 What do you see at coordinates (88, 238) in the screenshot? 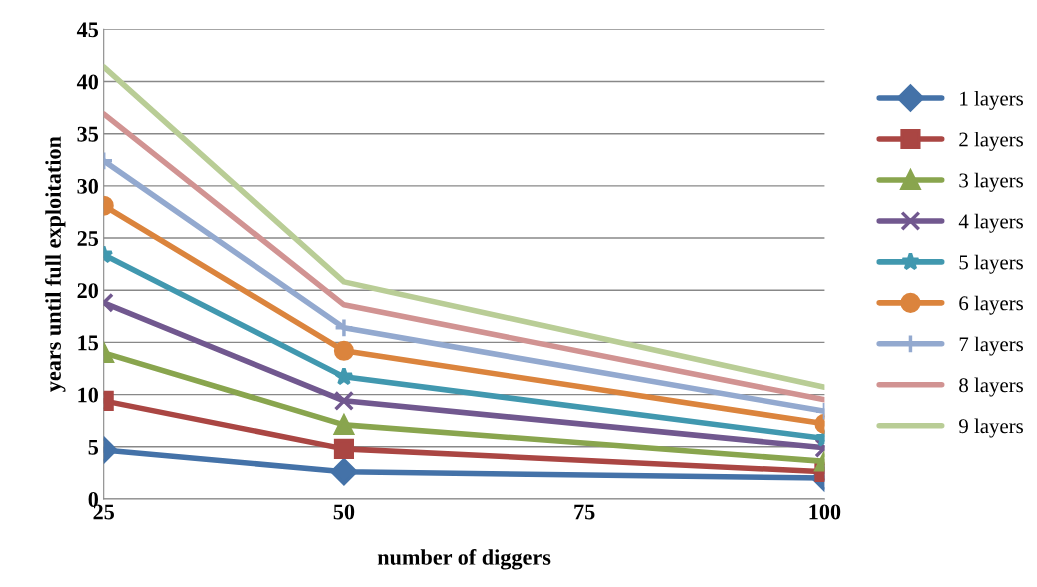
I see `y-tick-label: 25` at bounding box center [88, 238].